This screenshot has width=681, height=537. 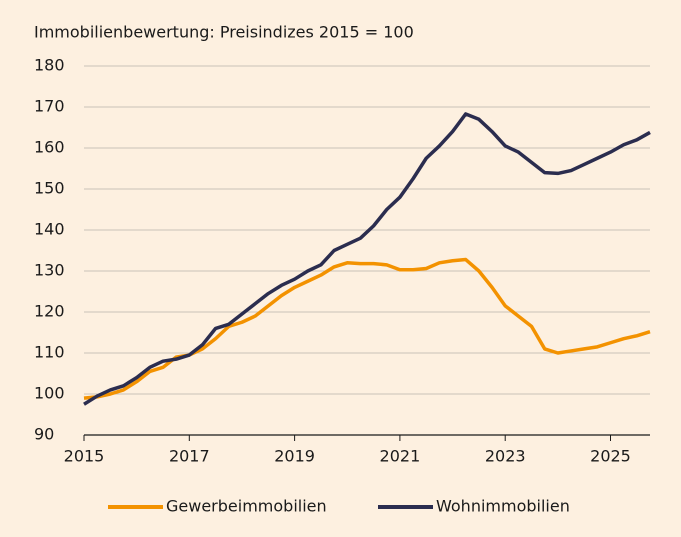 What do you see at coordinates (505, 456) in the screenshot?
I see `x-tick-label: 2023` at bounding box center [505, 456].